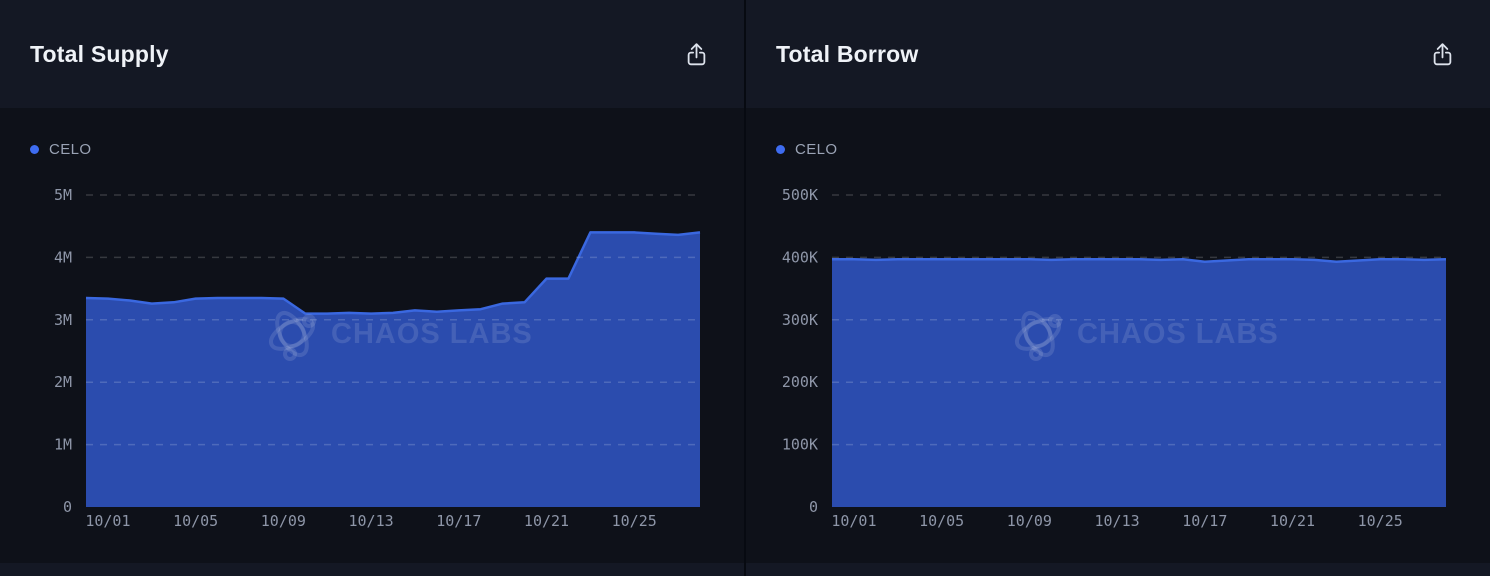 The image size is (1490, 576). What do you see at coordinates (63, 382) in the screenshot?
I see `y-tick-label: 2M` at bounding box center [63, 382].